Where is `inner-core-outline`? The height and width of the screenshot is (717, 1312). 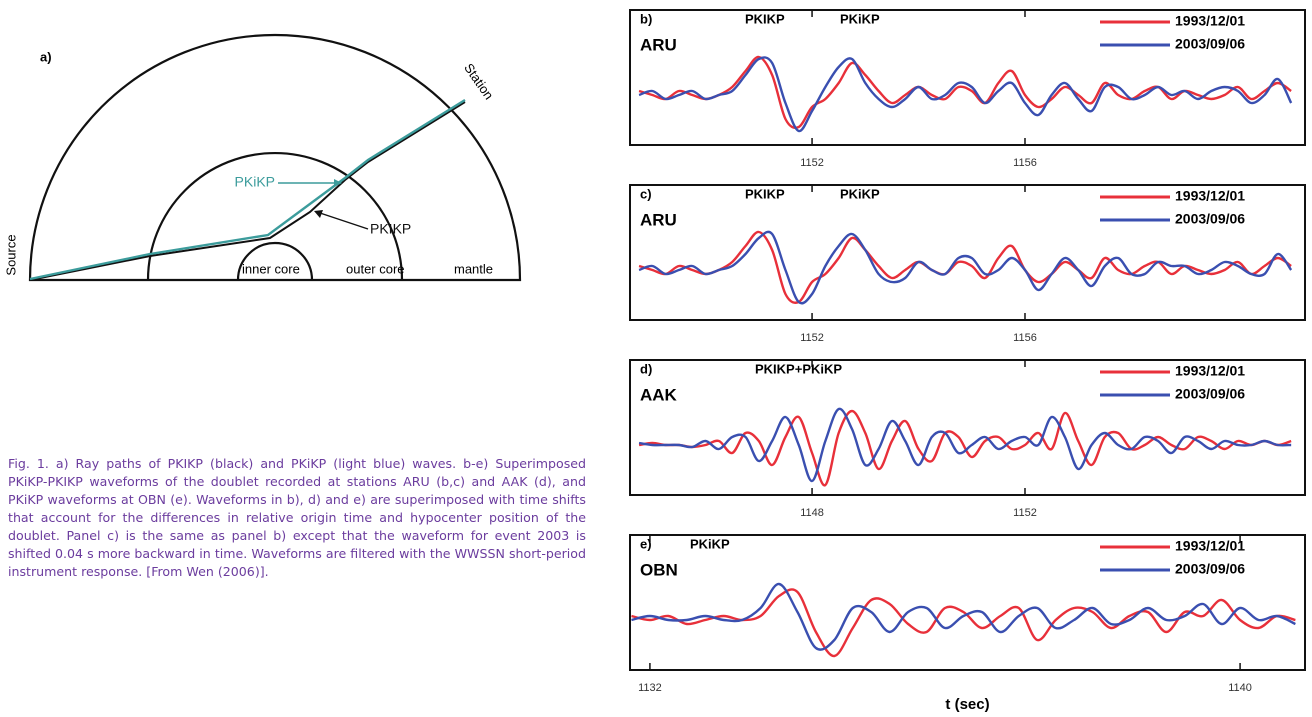
inner-core-outline is located at coordinates (275, 261).